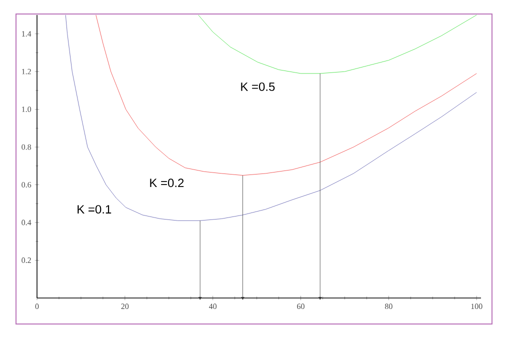  What do you see at coordinates (125, 307) in the screenshot?
I see `x-tick-label: 20` at bounding box center [125, 307].